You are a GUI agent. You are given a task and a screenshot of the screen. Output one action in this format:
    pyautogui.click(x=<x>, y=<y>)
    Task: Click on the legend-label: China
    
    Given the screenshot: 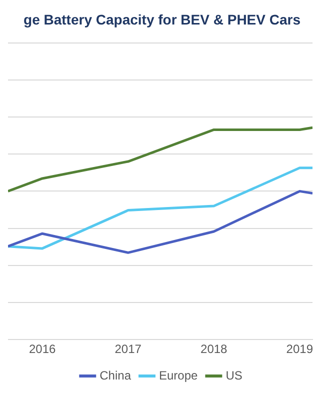 What is the action you would take?
    pyautogui.click(x=116, y=375)
    